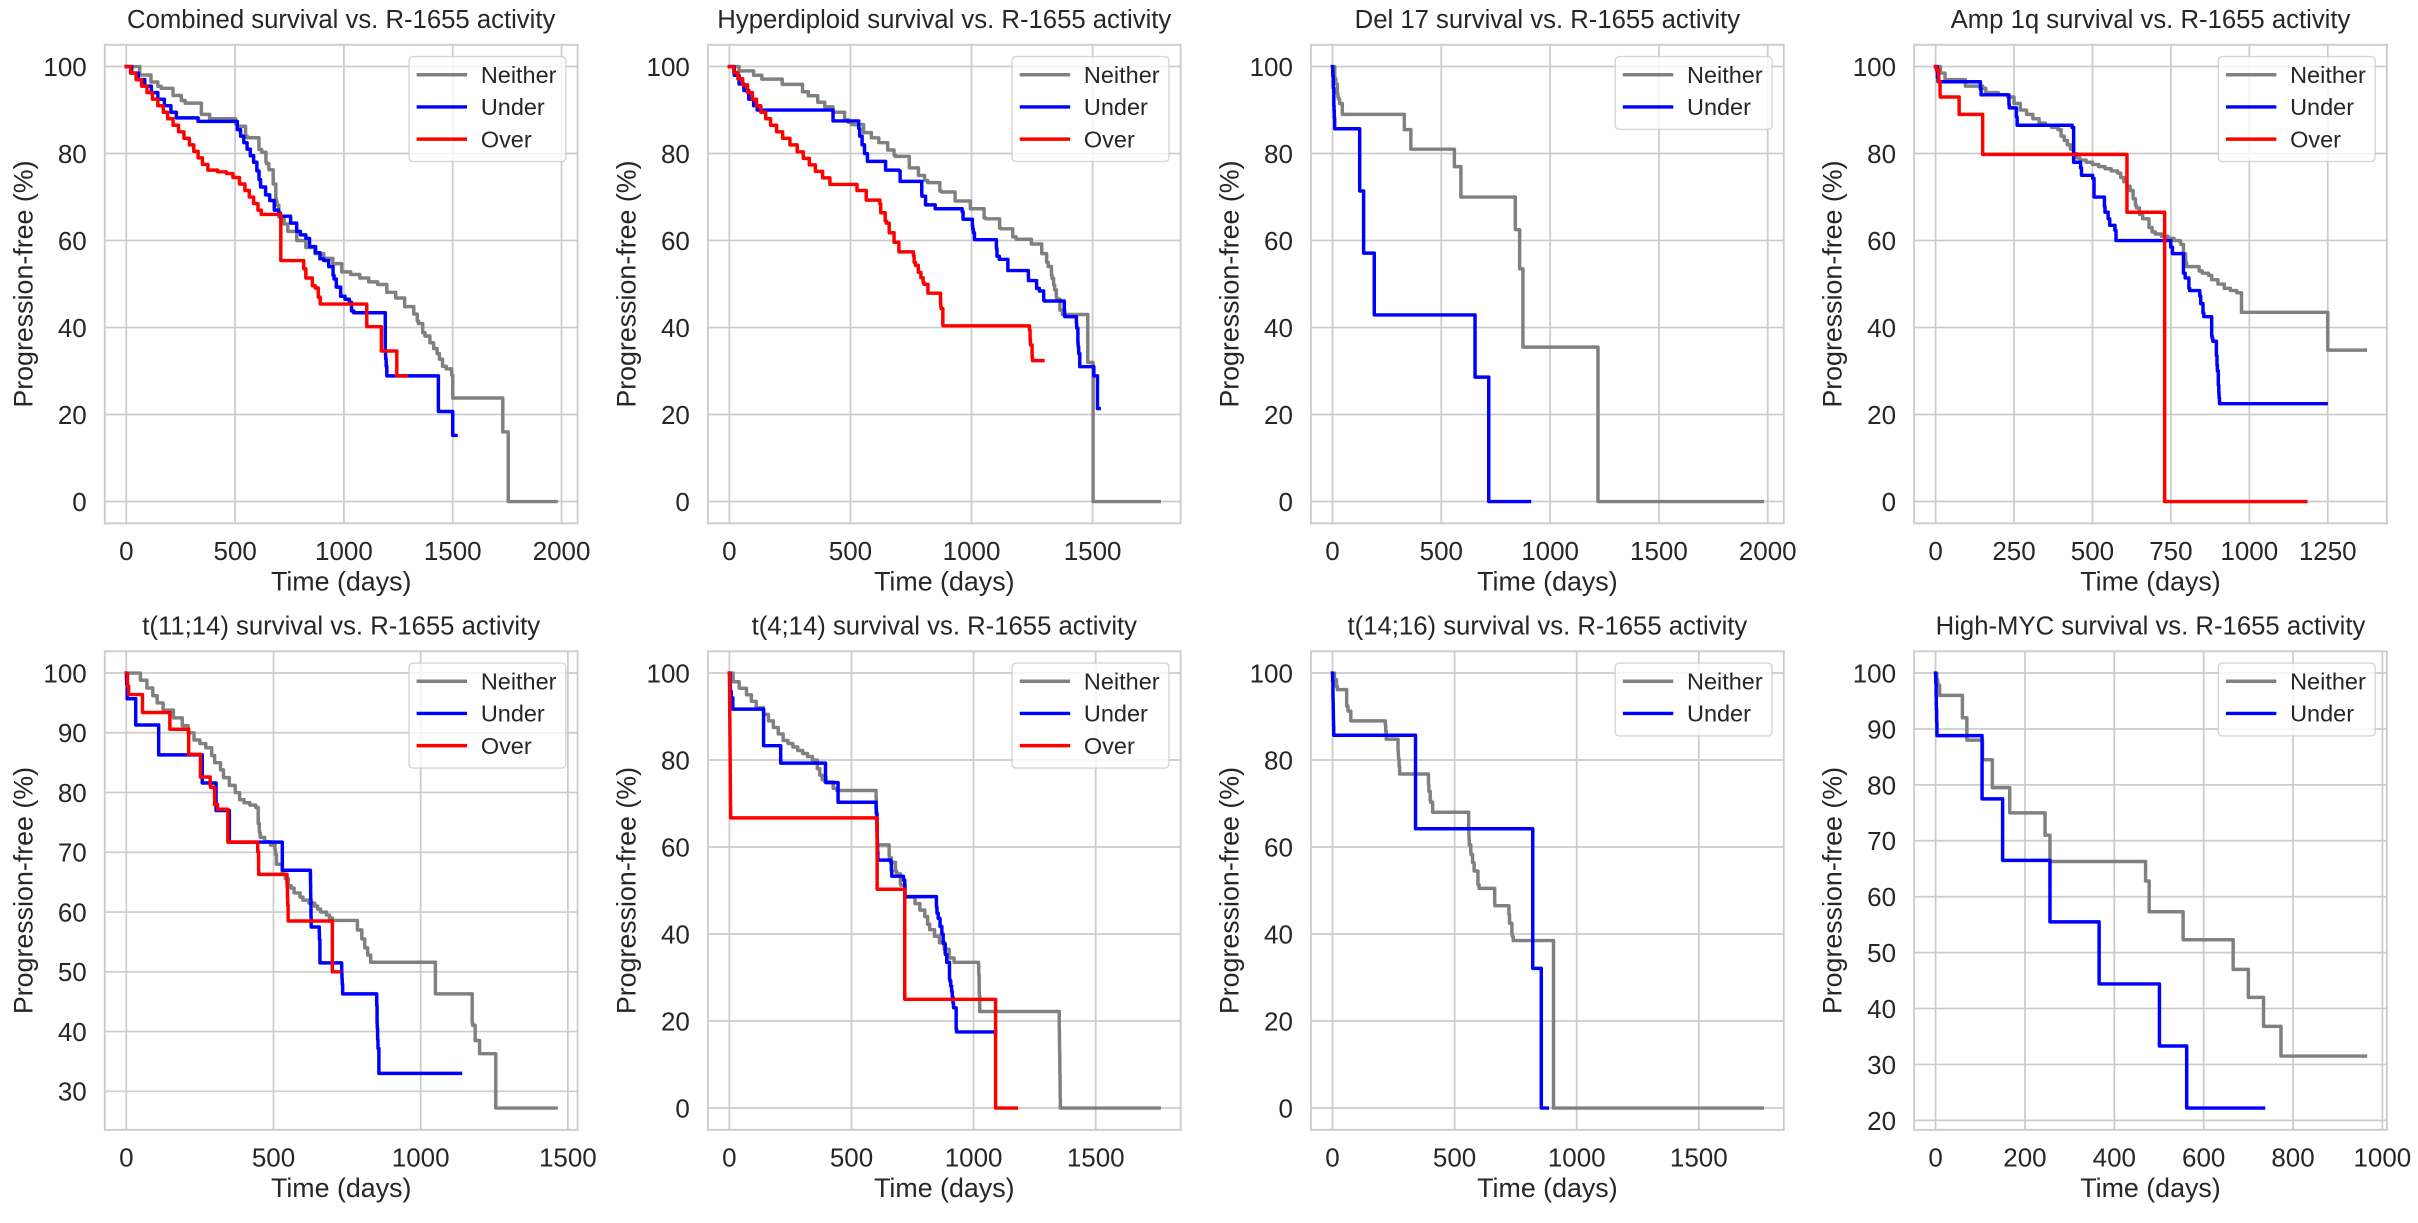 The height and width of the screenshot is (1223, 2418). I want to click on svg-text:Amp 1q survival vs. R-1655 act: Amp 1q survival vs. R-1655 activity, so click(2151, 20).